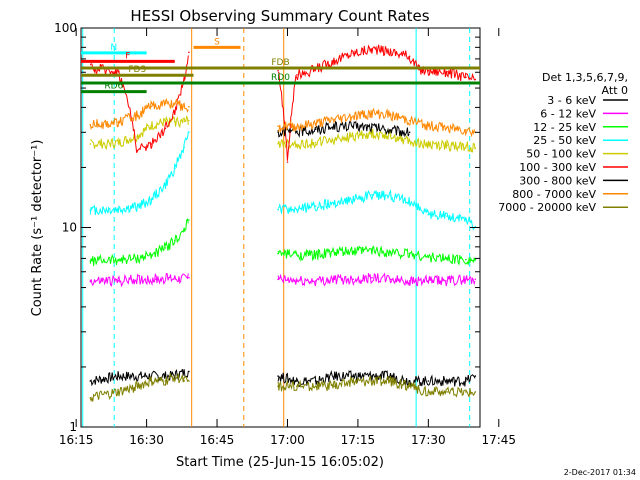  I want to click on flag-rd6-label: RD6, so click(113, 87).